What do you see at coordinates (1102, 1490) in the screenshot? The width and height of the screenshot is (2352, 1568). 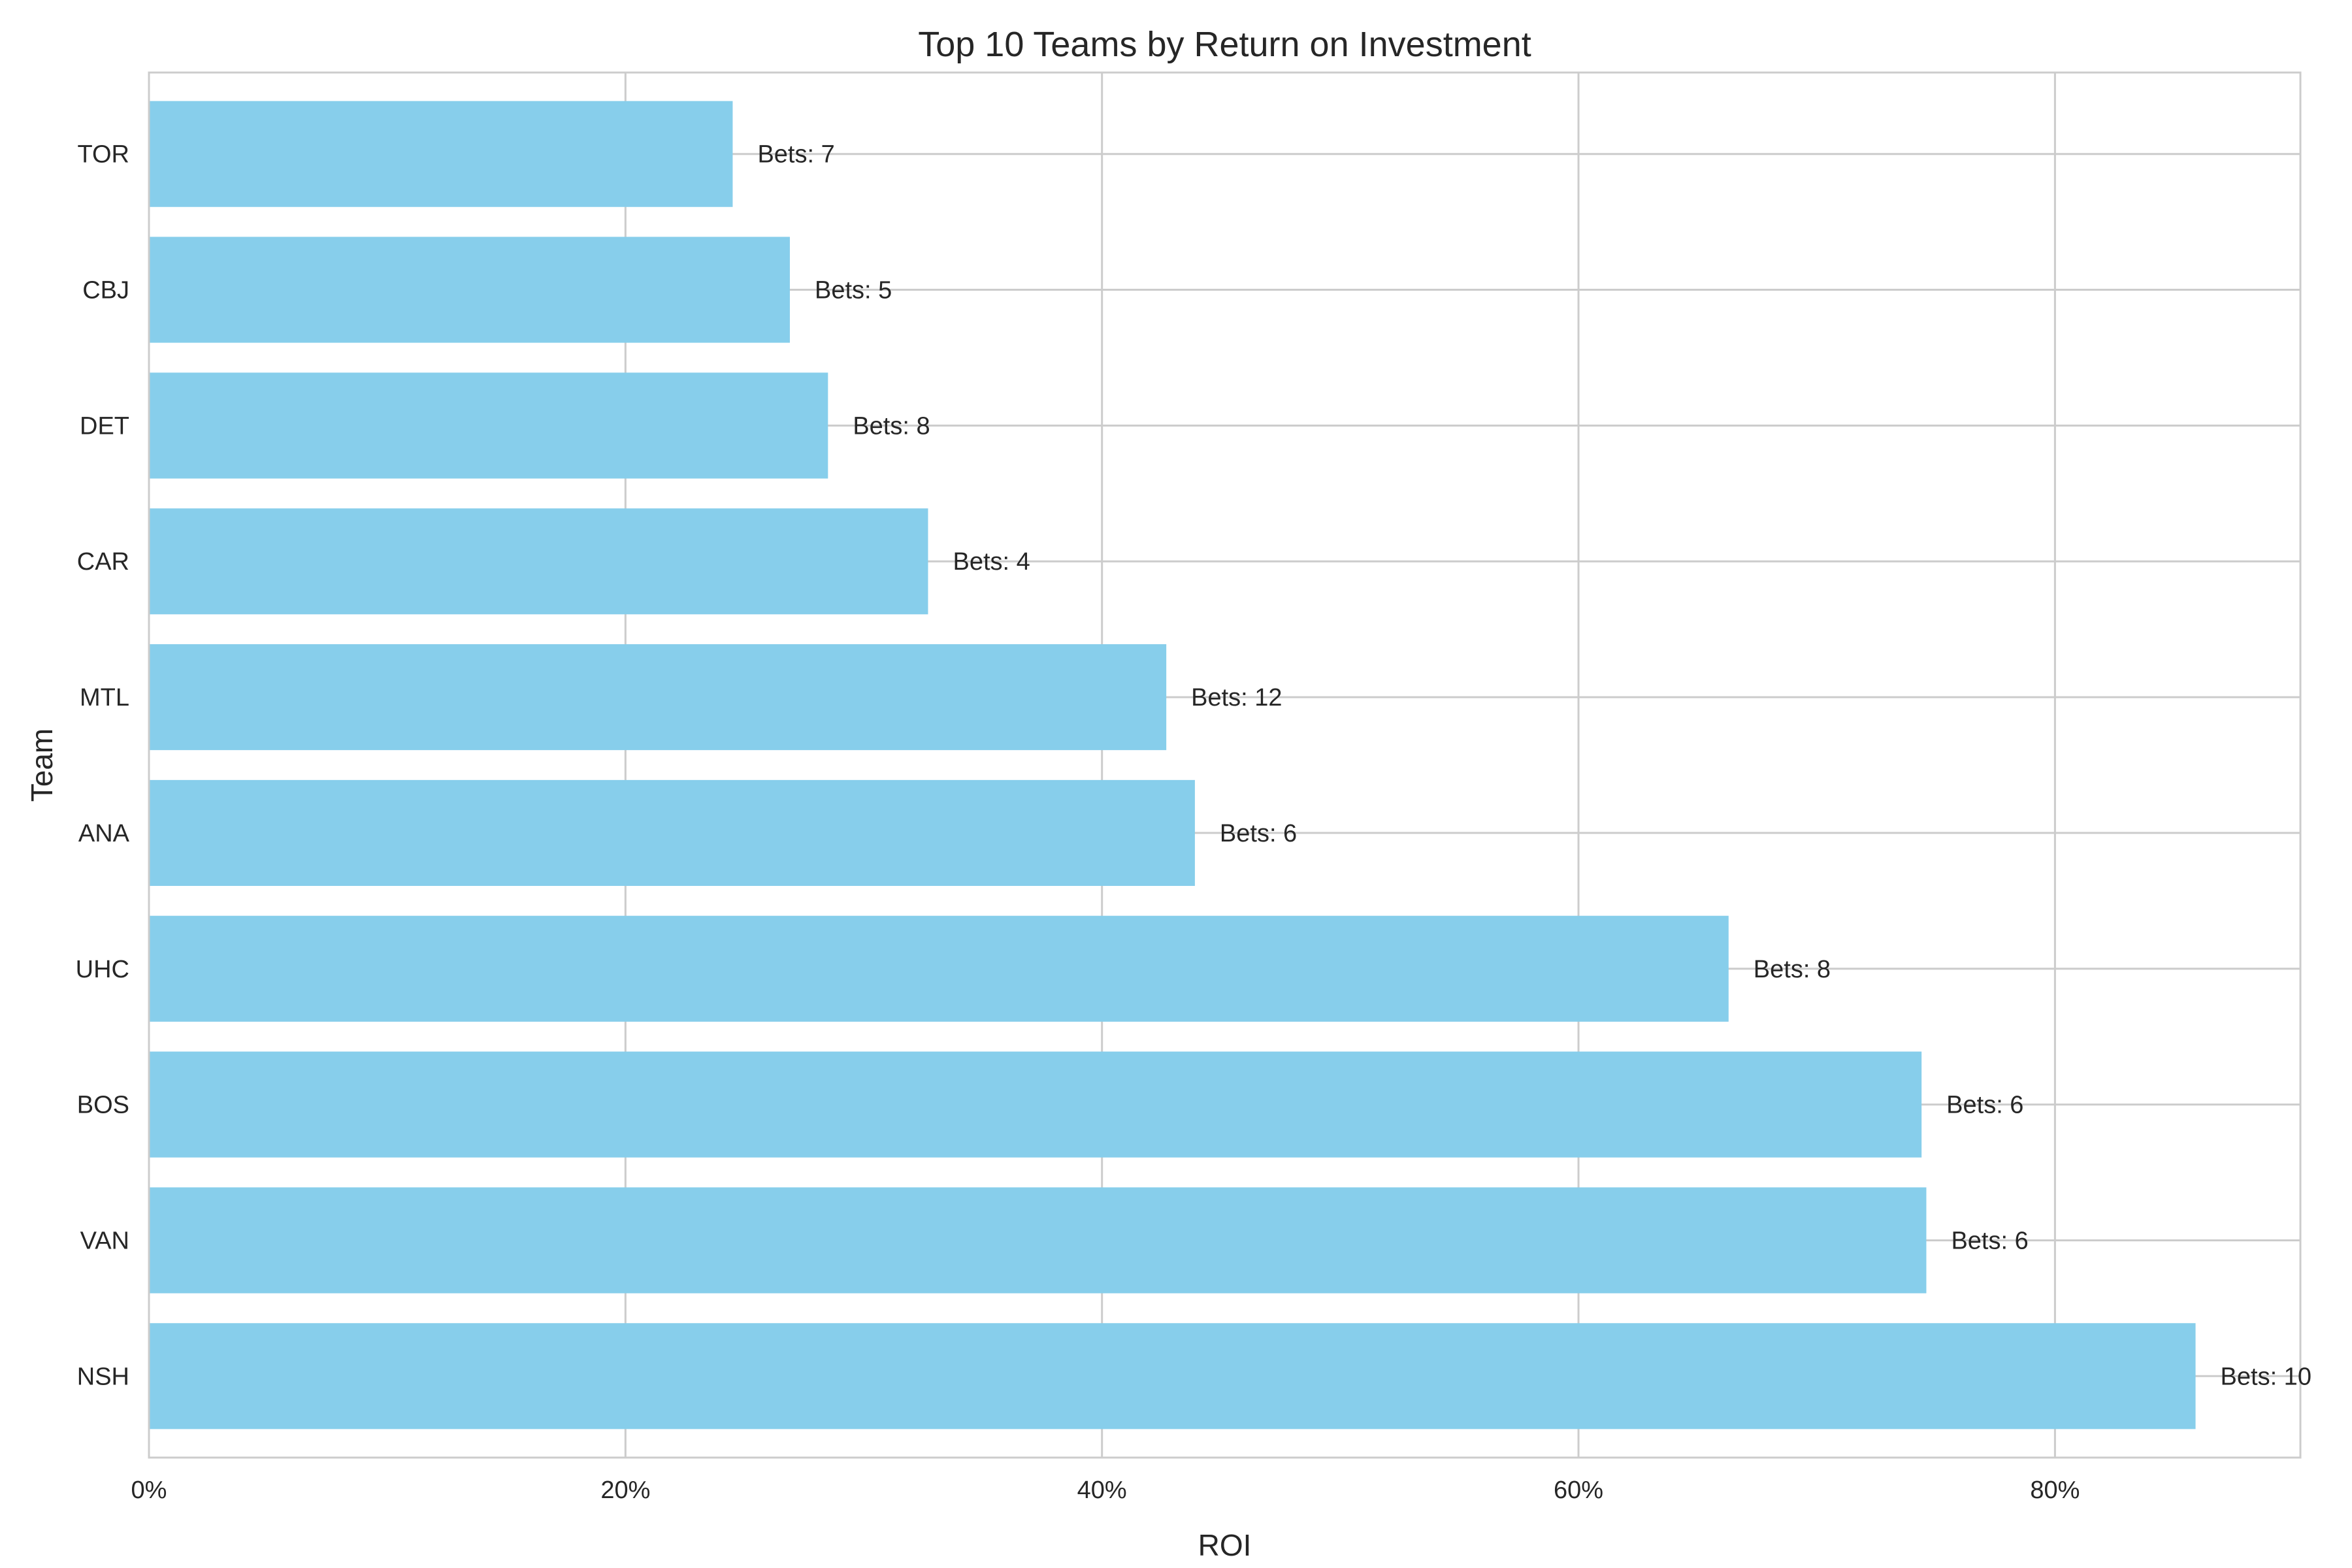 I see `x-tick-label: 40%` at bounding box center [1102, 1490].